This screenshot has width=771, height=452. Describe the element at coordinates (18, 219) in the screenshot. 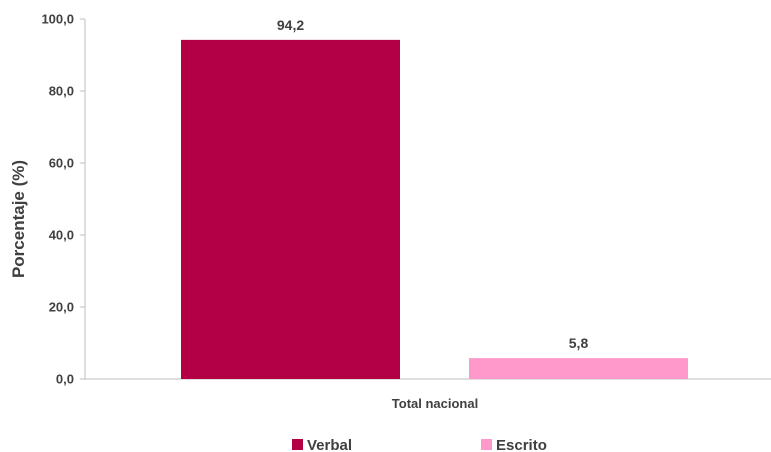

I see `y-axis-title: Porcentaje (%)` at that location.